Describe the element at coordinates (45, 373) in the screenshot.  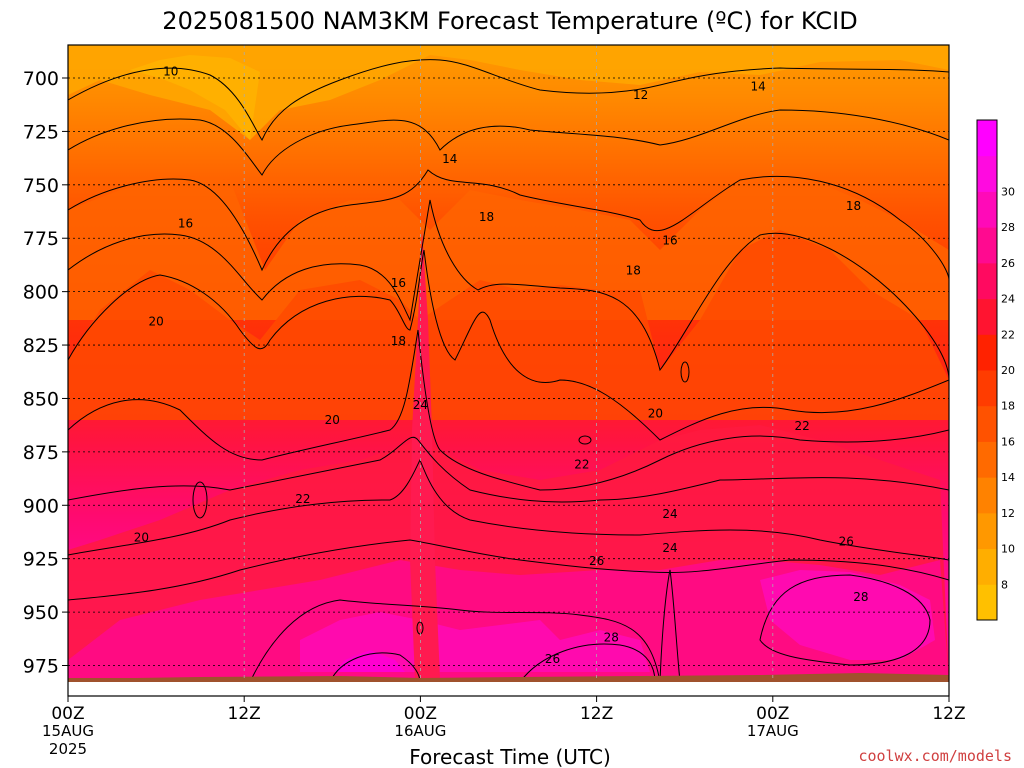
I see `y-axis: 700 725 750 775 800 825 850 875 900 925 950 975` at that location.